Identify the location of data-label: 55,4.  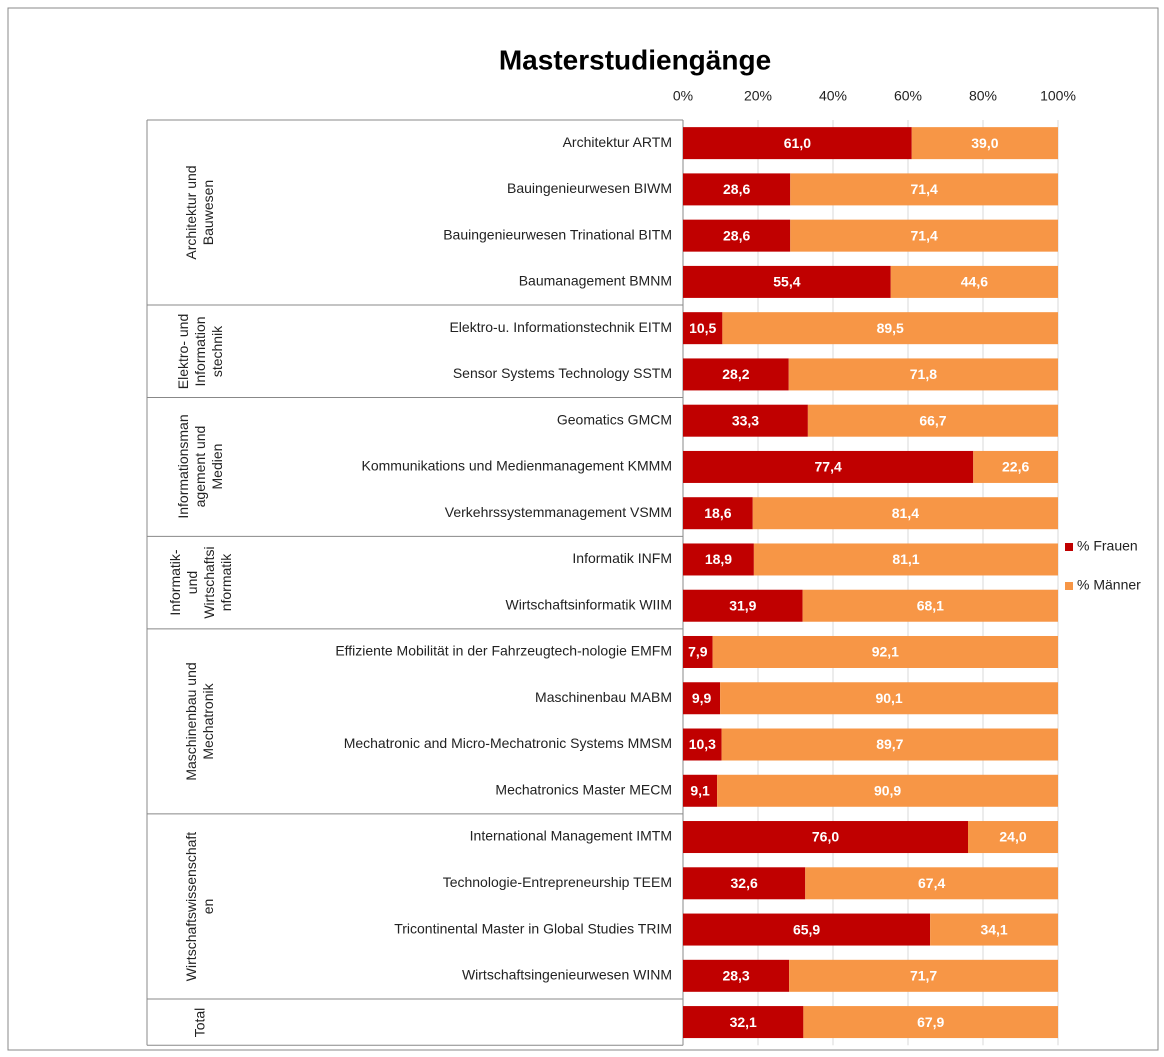
(786, 282).